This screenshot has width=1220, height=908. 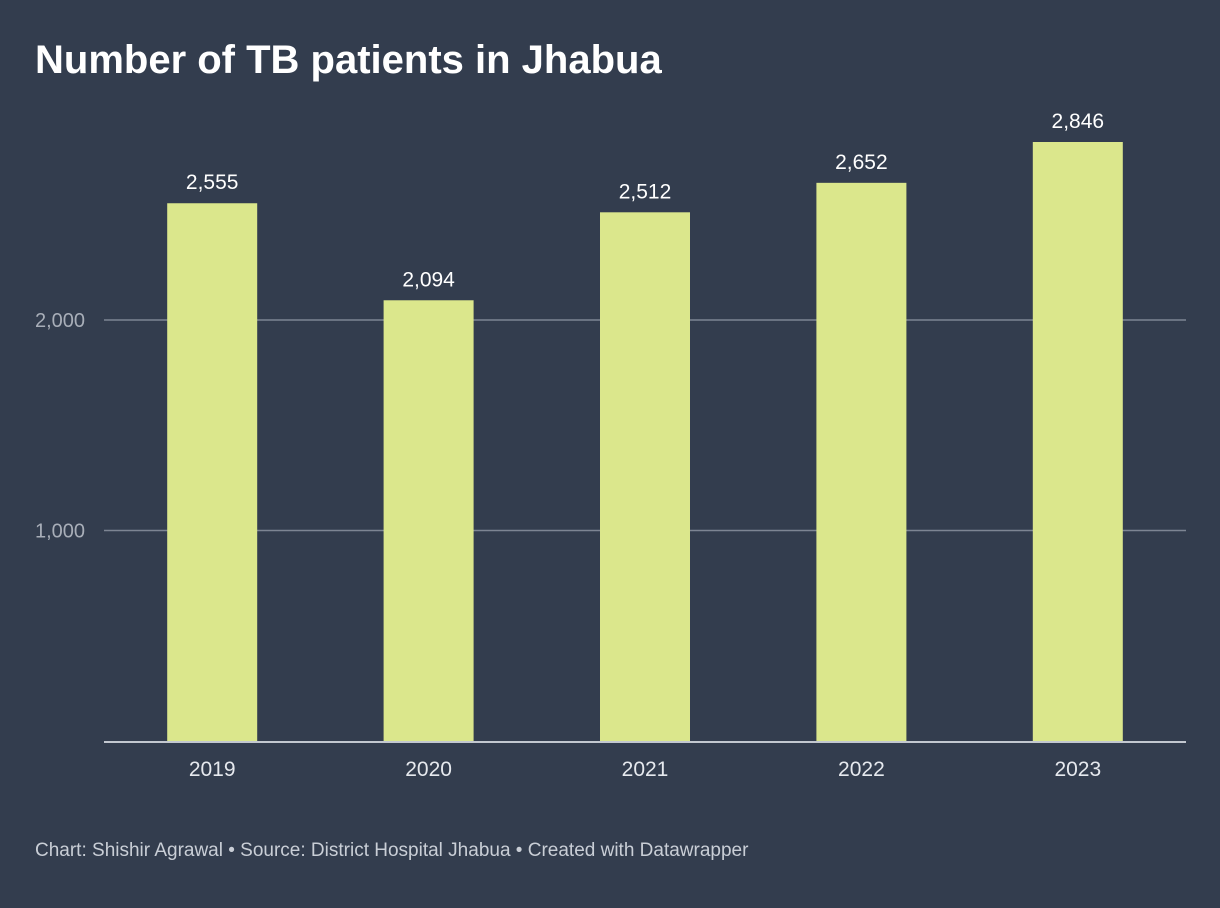 I want to click on y-tick-label: 1,000, so click(x=60, y=532).